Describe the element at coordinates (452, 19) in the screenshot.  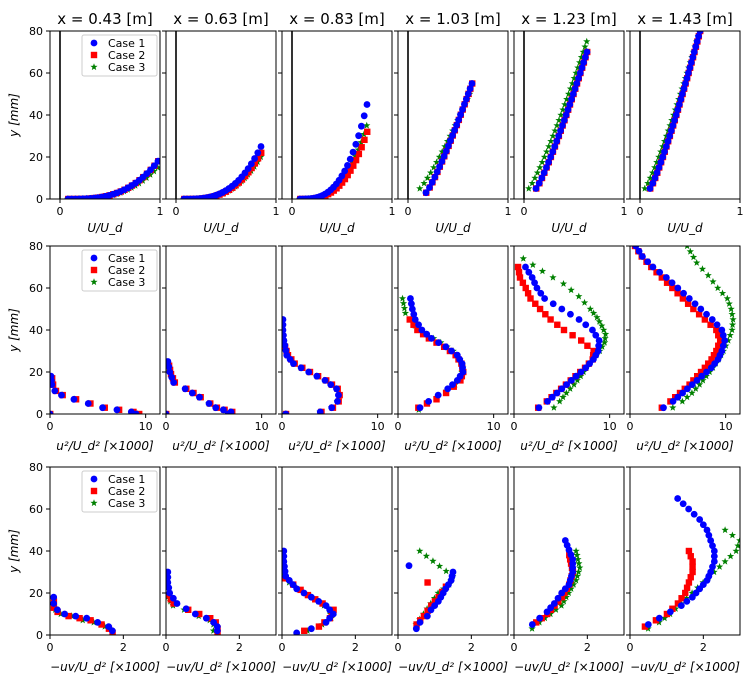
I see `column-title: x = 1.03 [m]` at that location.